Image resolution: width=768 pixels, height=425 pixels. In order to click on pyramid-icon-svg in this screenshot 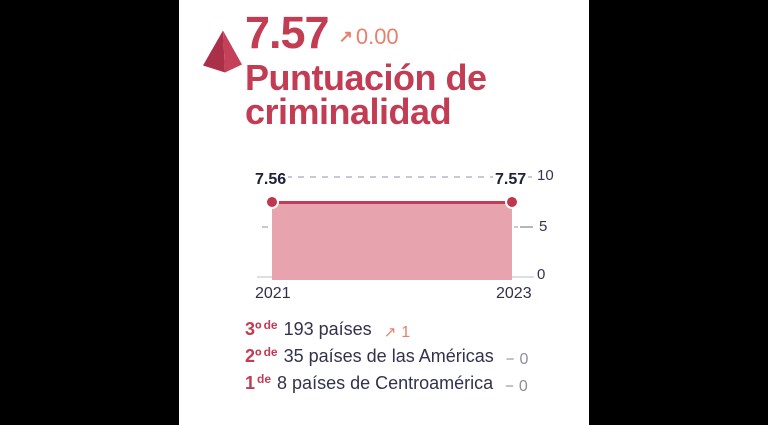, I will do `click(222, 51)`.